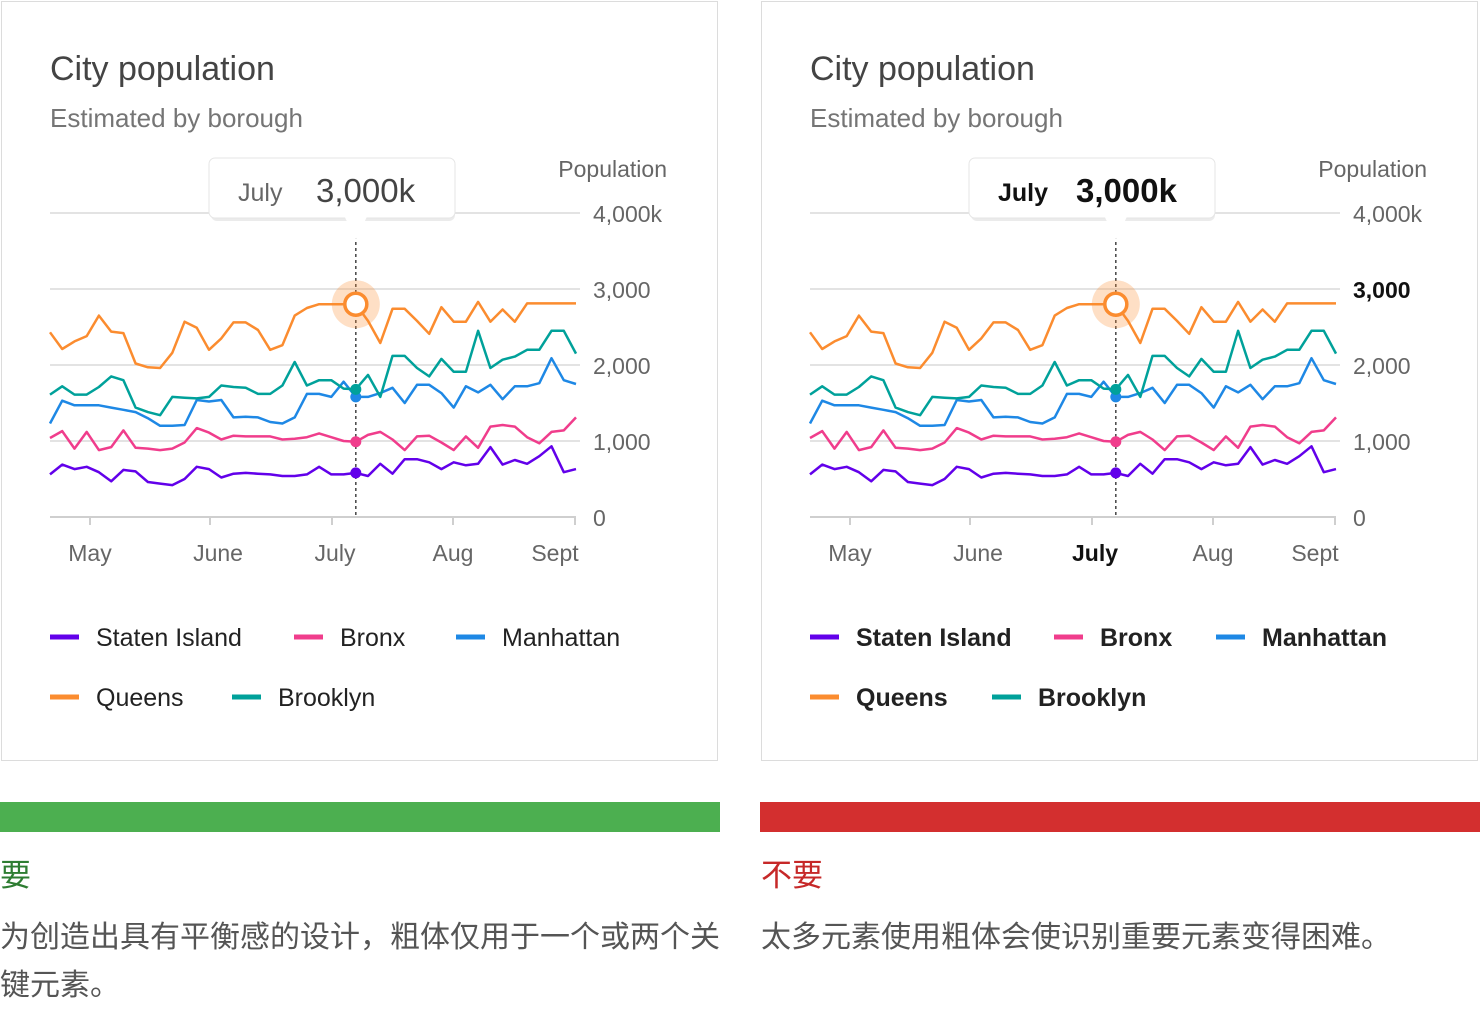 The width and height of the screenshot is (1480, 1010). What do you see at coordinates (15, 876) in the screenshot?
I see `do-label: 要` at bounding box center [15, 876].